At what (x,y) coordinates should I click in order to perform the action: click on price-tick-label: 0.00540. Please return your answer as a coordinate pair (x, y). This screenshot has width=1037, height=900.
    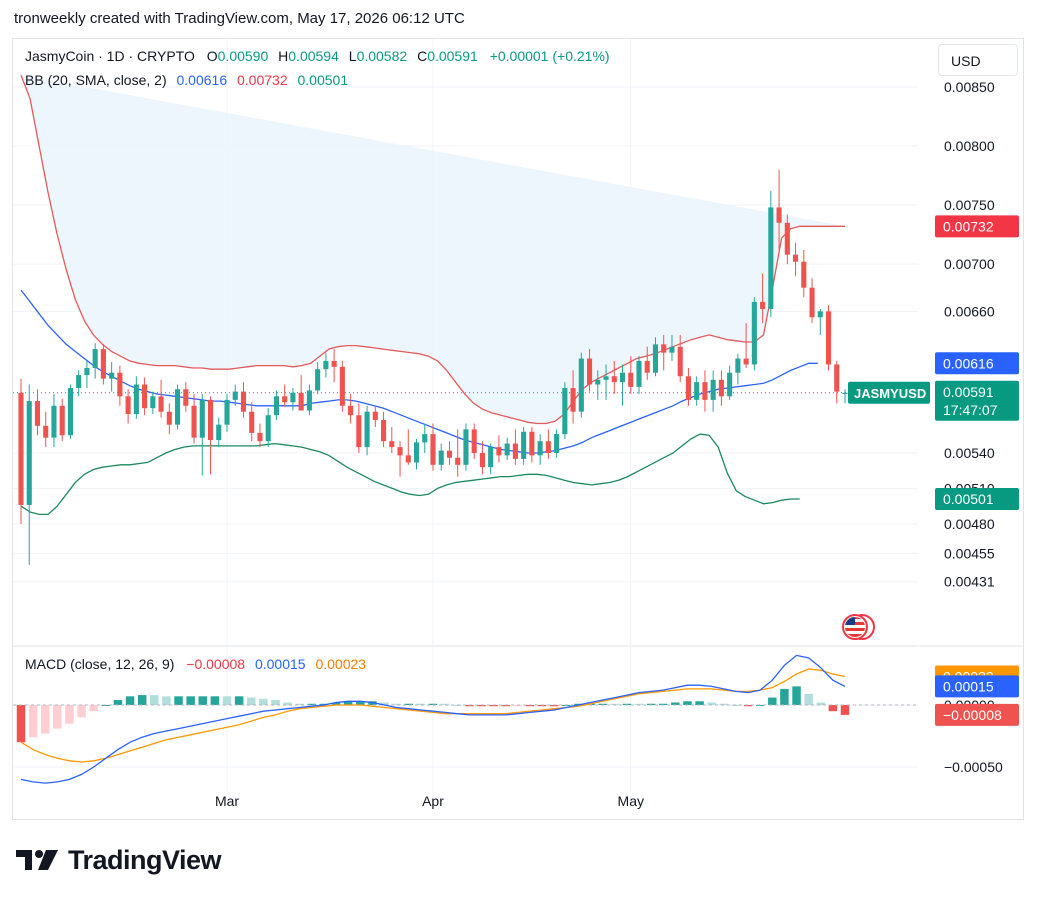
    Looking at the image, I should click on (969, 453).